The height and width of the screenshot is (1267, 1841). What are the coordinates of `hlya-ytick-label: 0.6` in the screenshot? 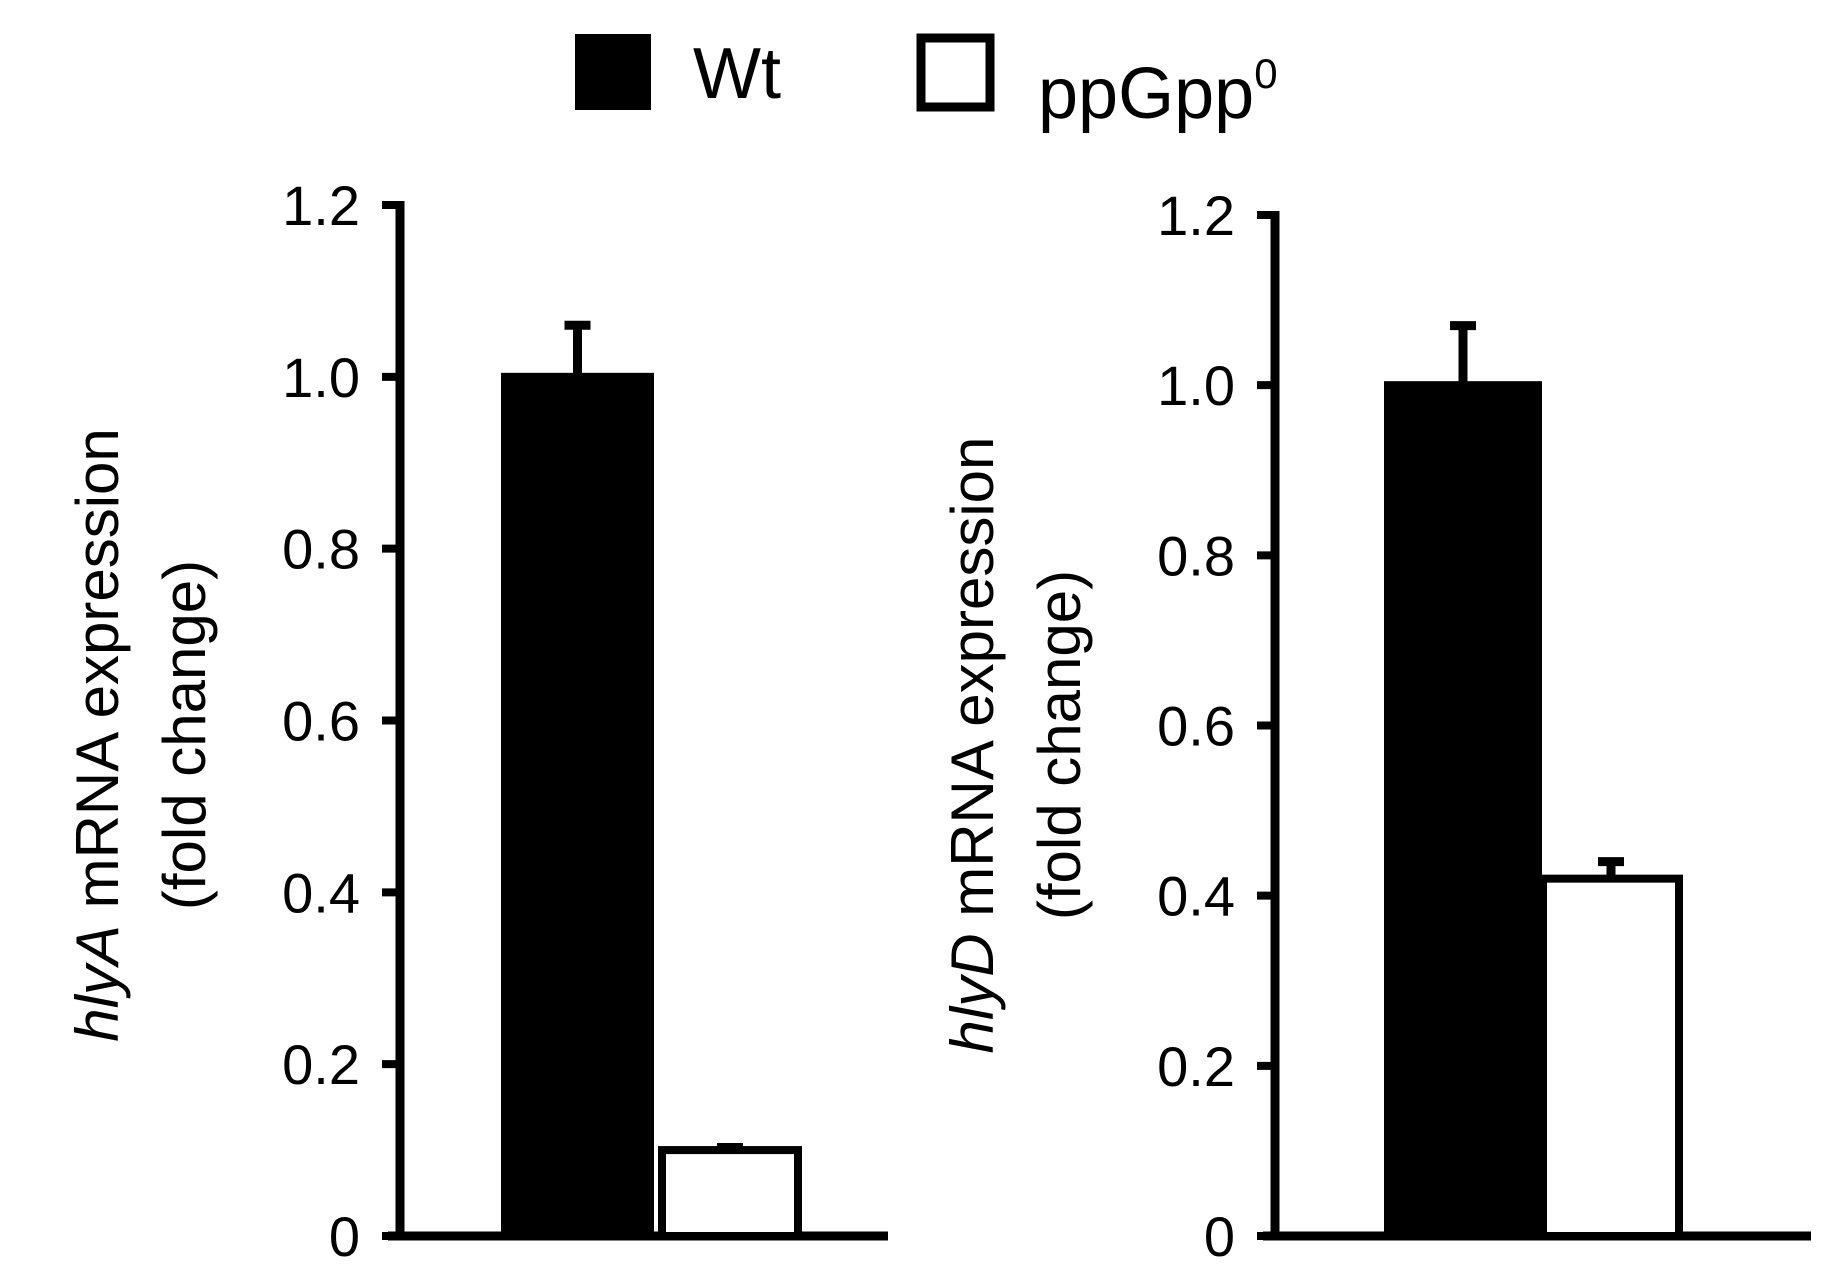 It's located at (321, 721).